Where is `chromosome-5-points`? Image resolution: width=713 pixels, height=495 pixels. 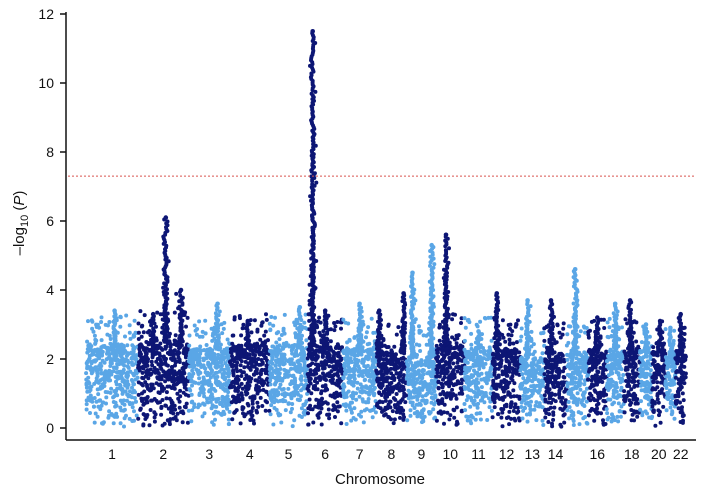 chromosome-5-points is located at coordinates (288, 367).